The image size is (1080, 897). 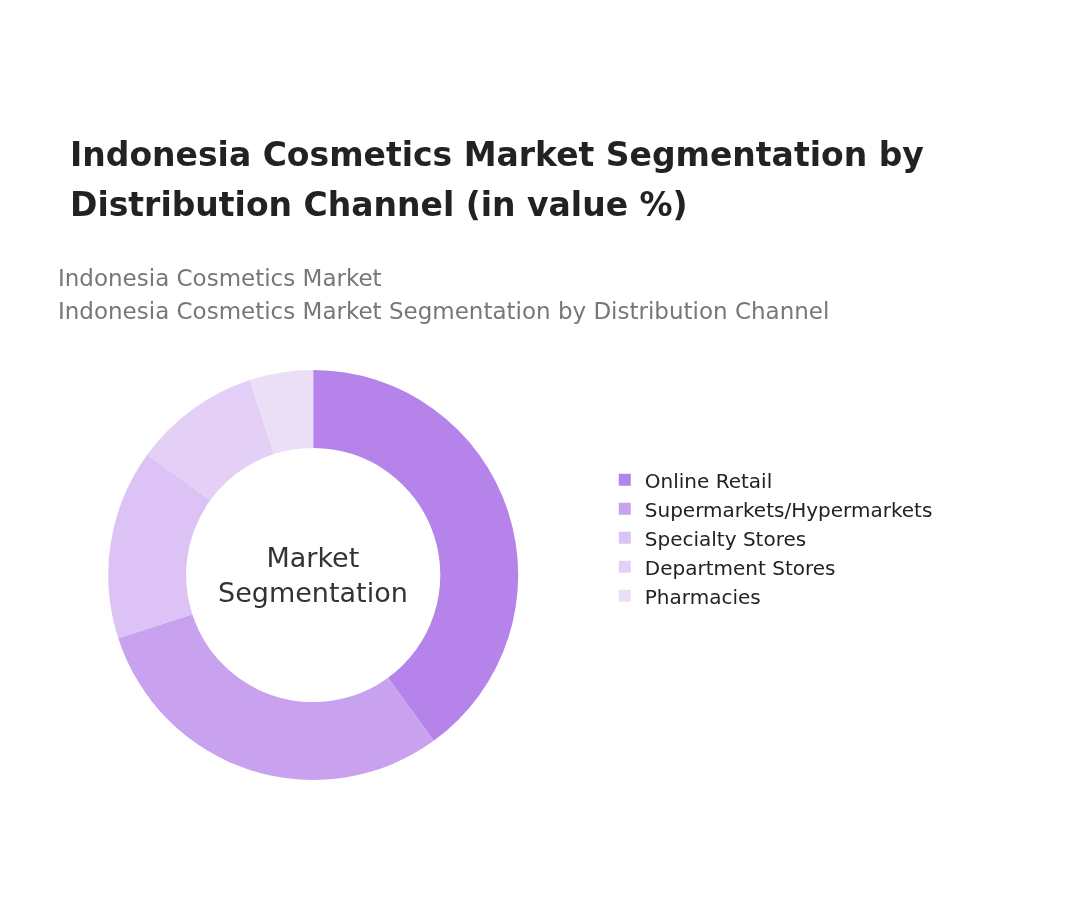 I want to click on legend-label: Supermarkets/Hypermarkets, so click(x=788, y=509).